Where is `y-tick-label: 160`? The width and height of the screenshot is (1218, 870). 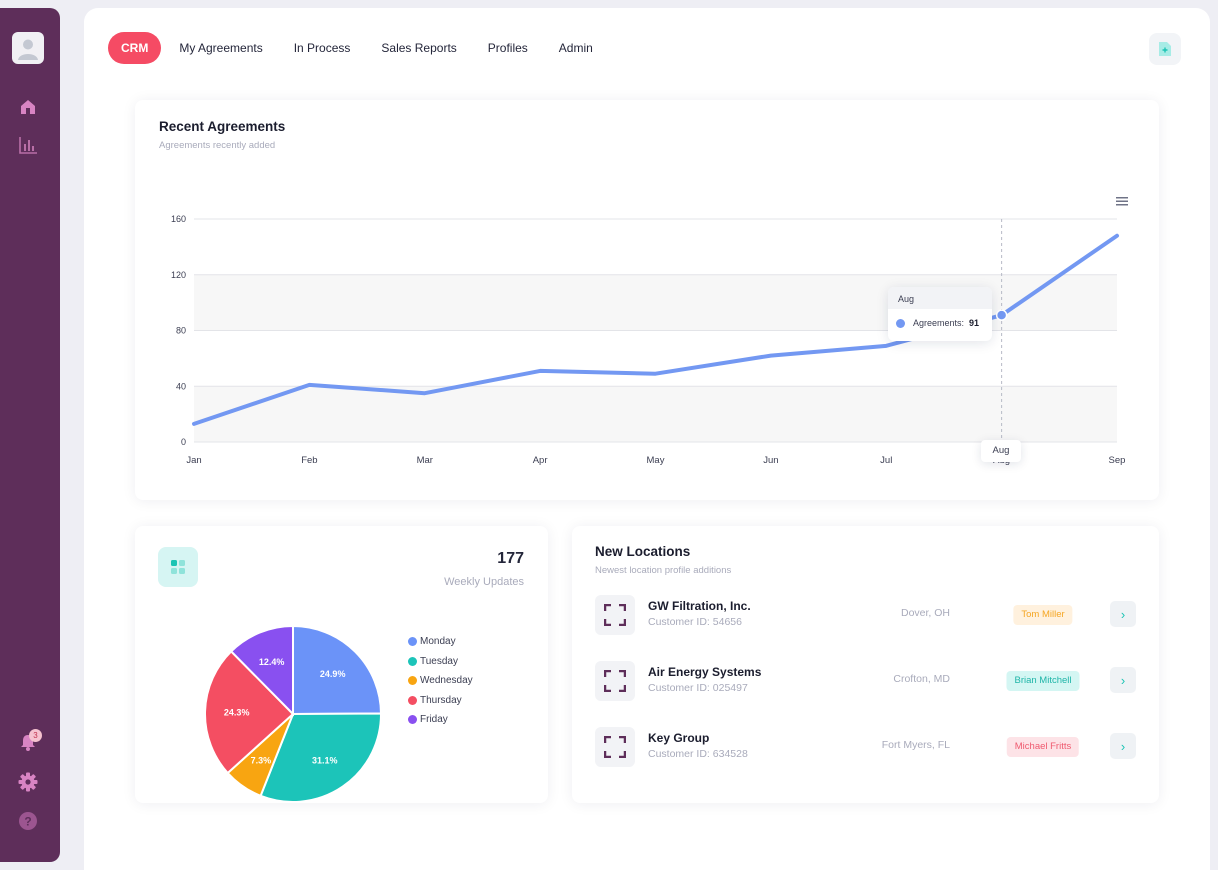 y-tick-label: 160 is located at coordinates (178, 219).